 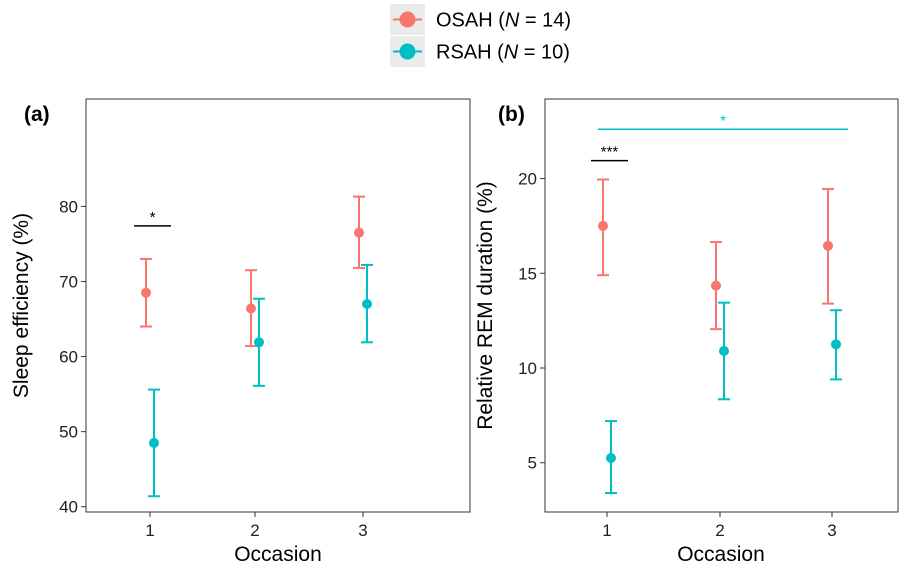 What do you see at coordinates (721, 554) in the screenshot?
I see `panel-b-x-title: Occasion` at bounding box center [721, 554].